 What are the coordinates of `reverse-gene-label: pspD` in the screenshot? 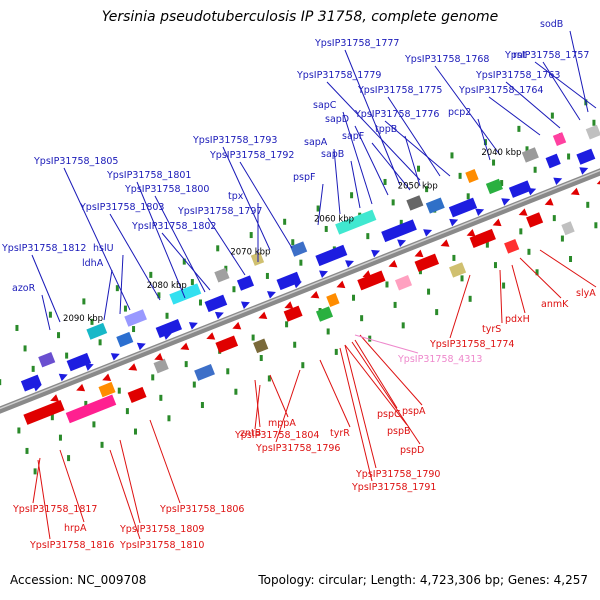 It's located at (412, 450).